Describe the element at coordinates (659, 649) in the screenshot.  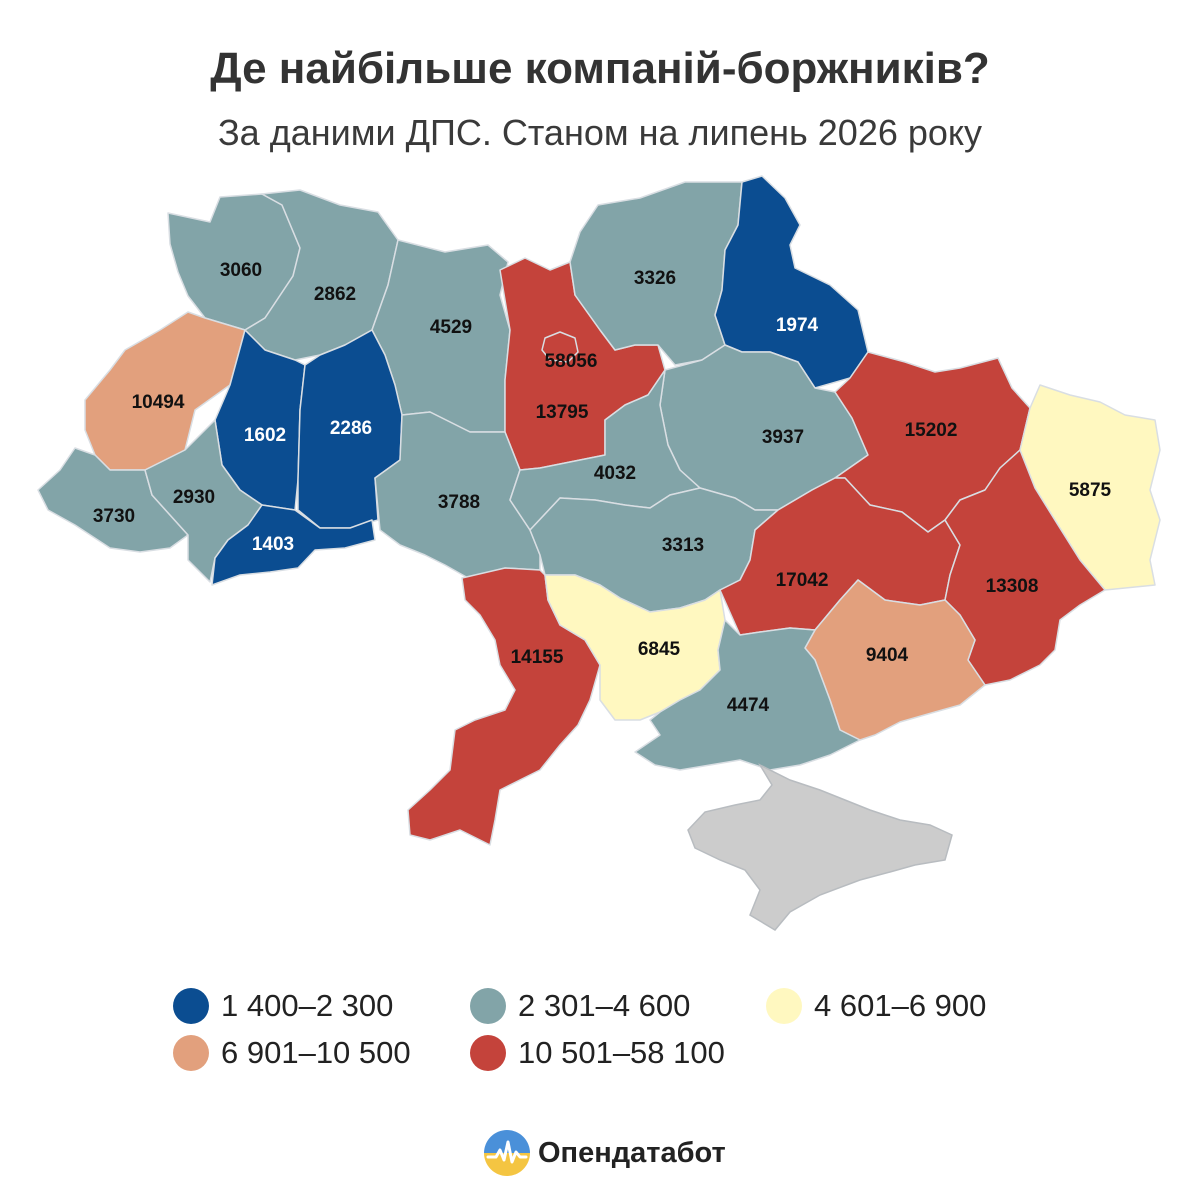
I see `label-mykolaiv: 6845` at that location.